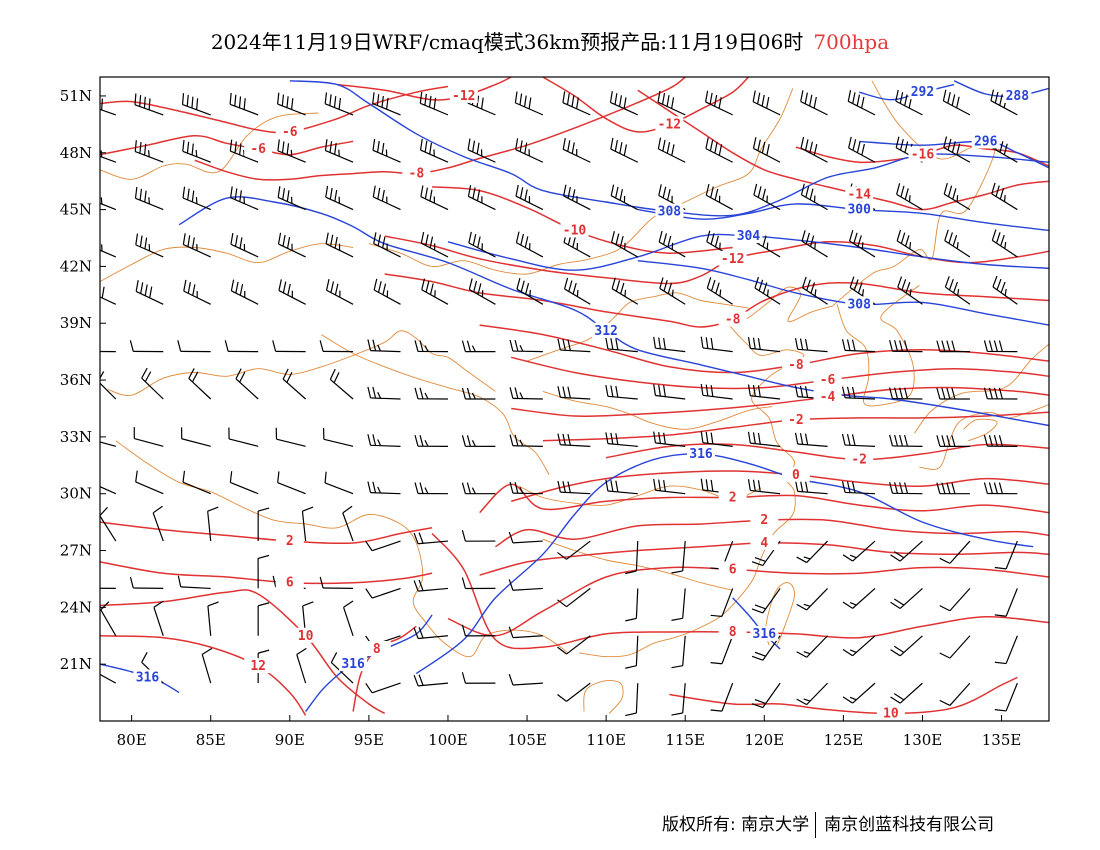  I want to click on x-tick-label: 120E, so click(765, 740).